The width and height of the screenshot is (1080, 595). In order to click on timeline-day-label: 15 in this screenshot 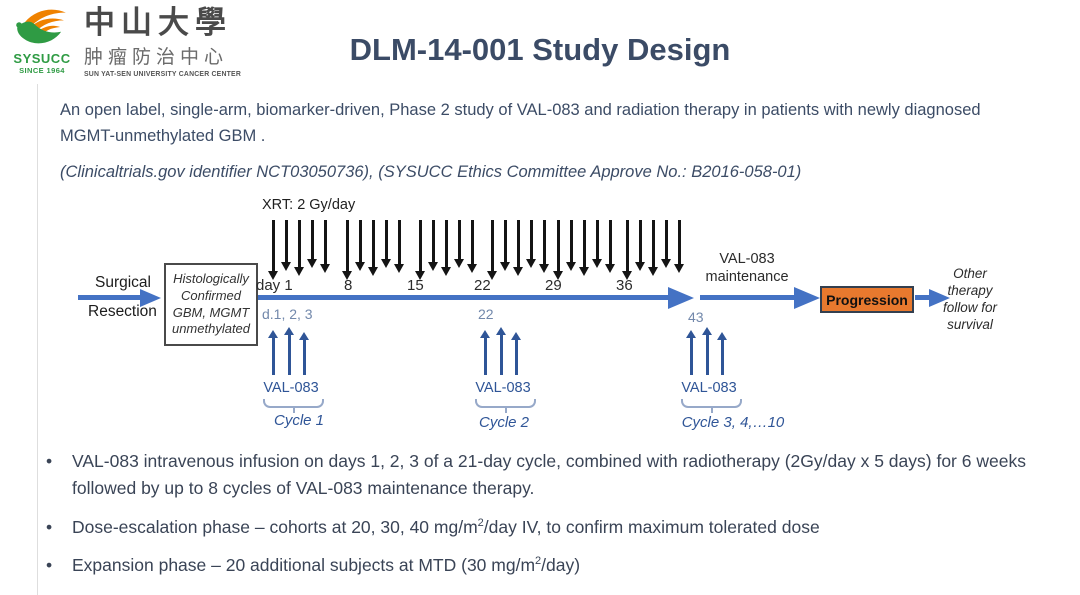, I will do `click(415, 285)`.